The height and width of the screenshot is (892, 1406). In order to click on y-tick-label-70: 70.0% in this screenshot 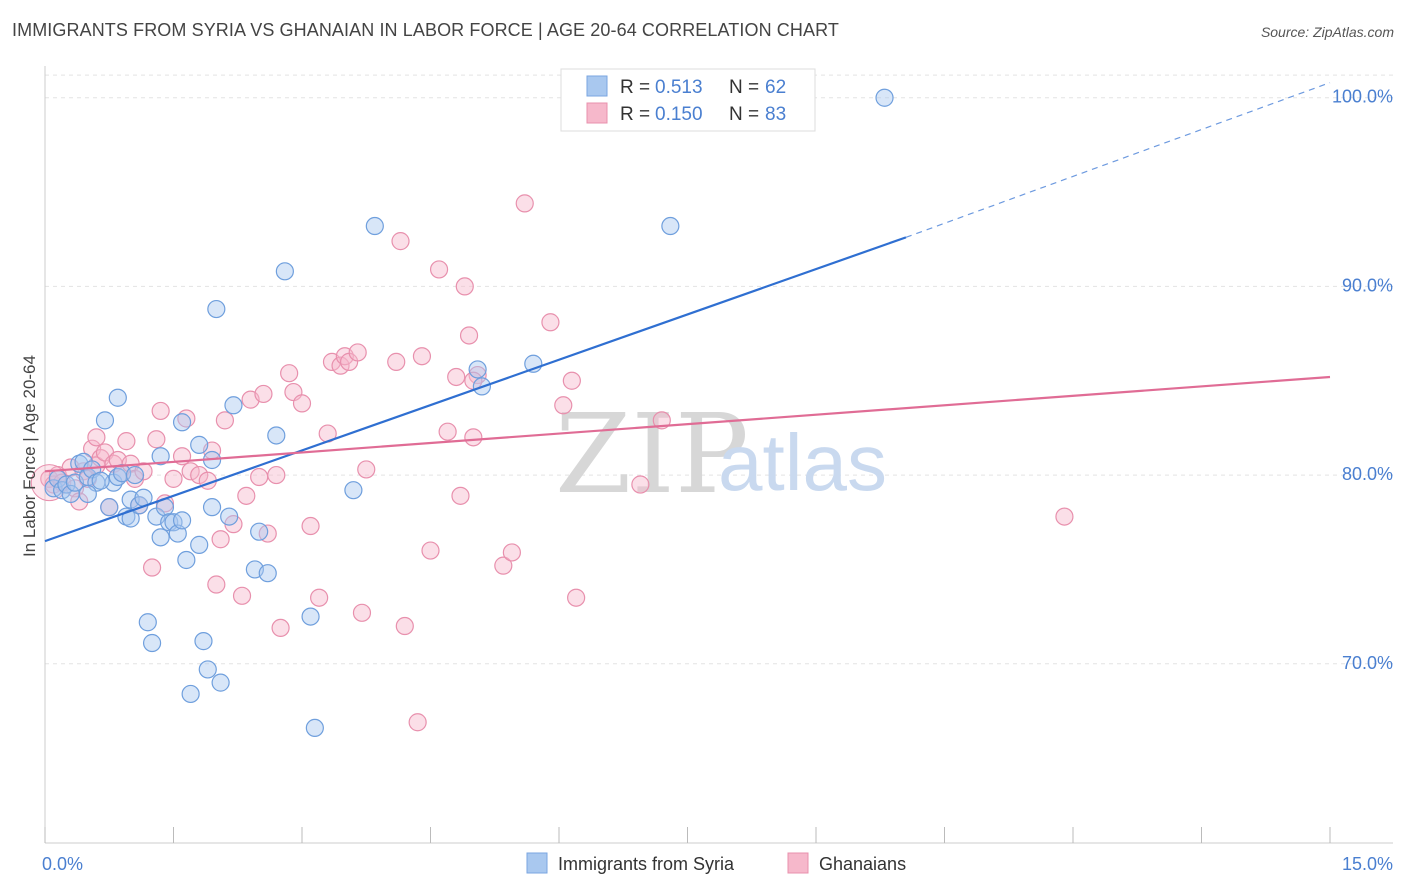, I will do `click(1367, 663)`.